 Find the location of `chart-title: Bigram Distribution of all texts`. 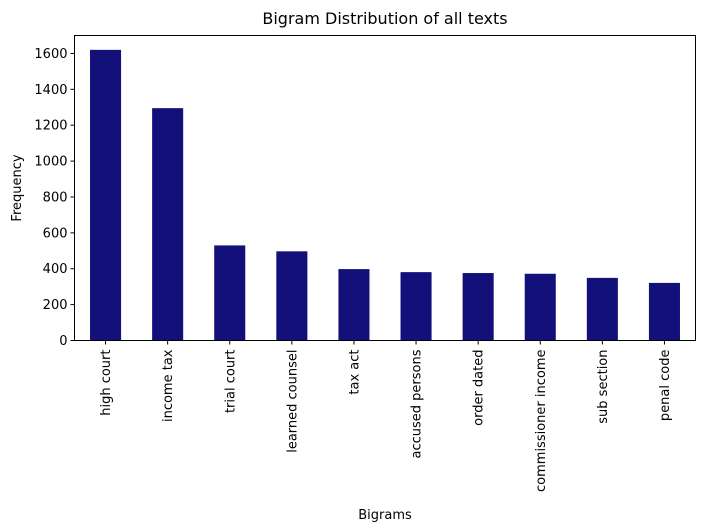

chart-title: Bigram Distribution of all texts is located at coordinates (384, 18).